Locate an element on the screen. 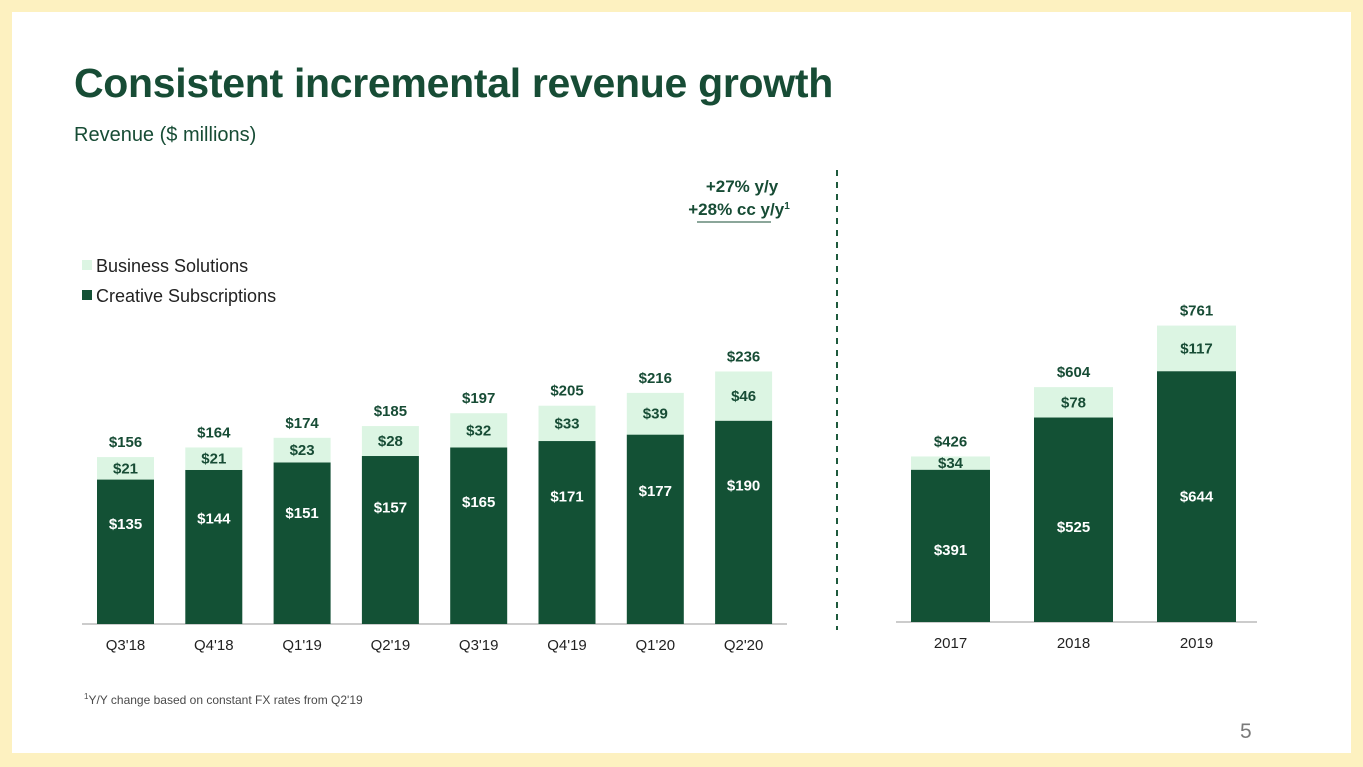  total-label: $197 is located at coordinates (478, 398).